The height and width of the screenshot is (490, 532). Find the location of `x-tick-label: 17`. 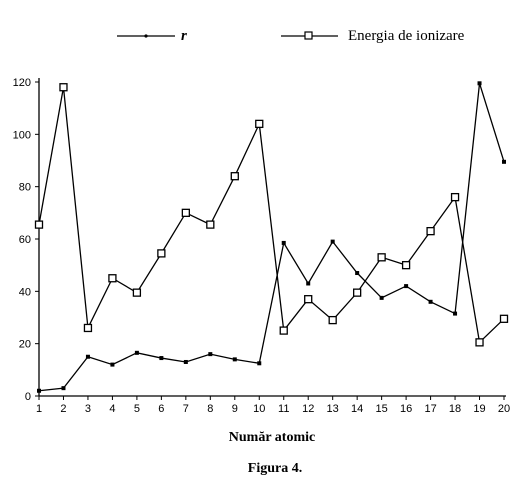

x-tick-label: 17 is located at coordinates (430, 409).